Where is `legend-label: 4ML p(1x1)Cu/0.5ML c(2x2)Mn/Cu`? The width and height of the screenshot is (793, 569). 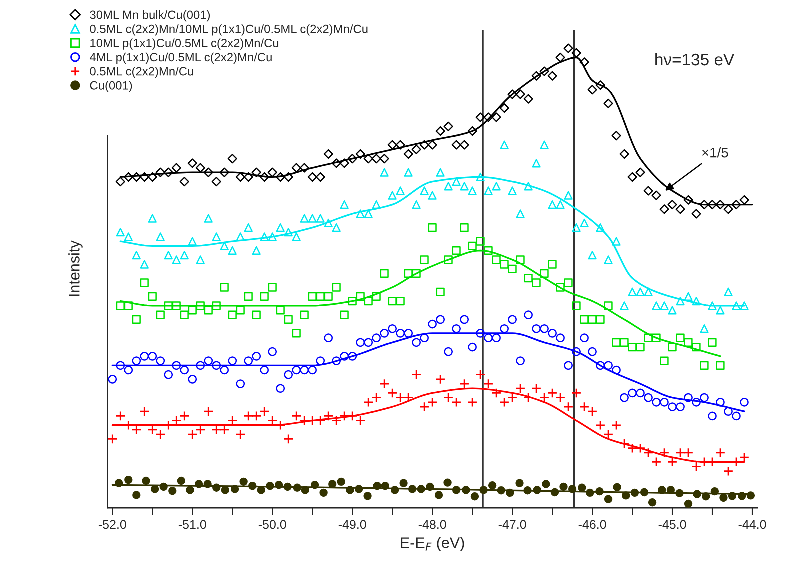
legend-label: 4ML p(1x1)Cu/0.5ML c(2x2)Mn/Cu is located at coordinates (181, 58).